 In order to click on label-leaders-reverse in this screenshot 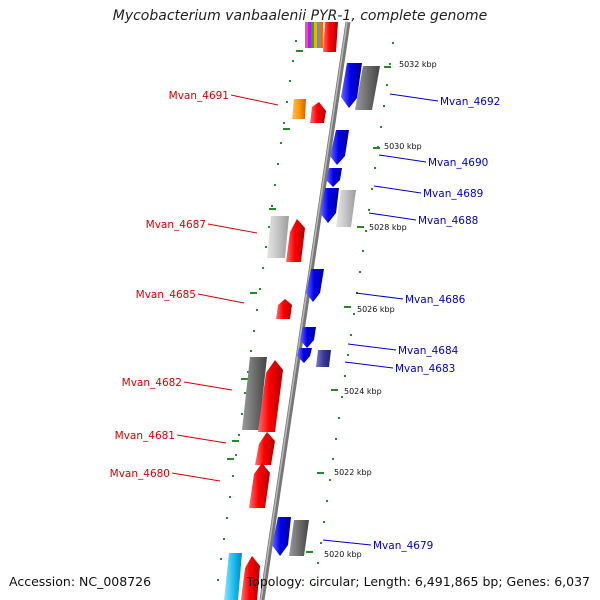, I will do `click(380, 319)`.